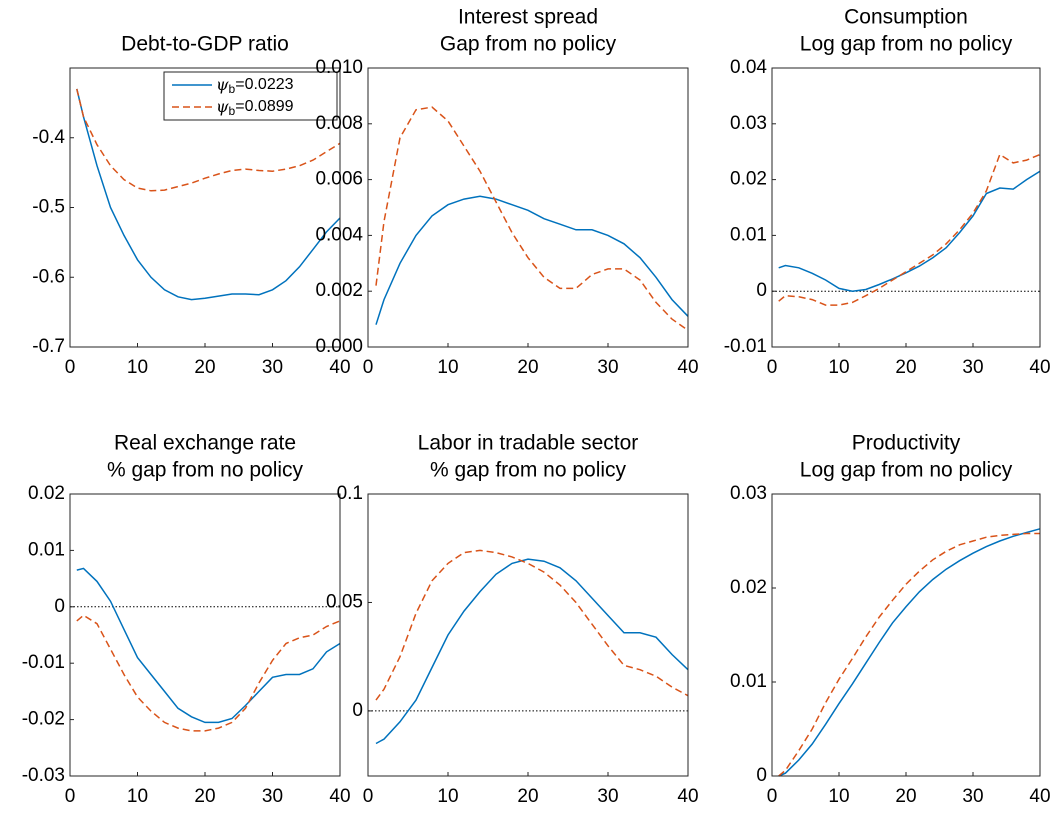 The height and width of the screenshot is (815, 1060). What do you see at coordinates (339, 67) in the screenshot?
I see `y-tick-label: 0.010` at bounding box center [339, 67].